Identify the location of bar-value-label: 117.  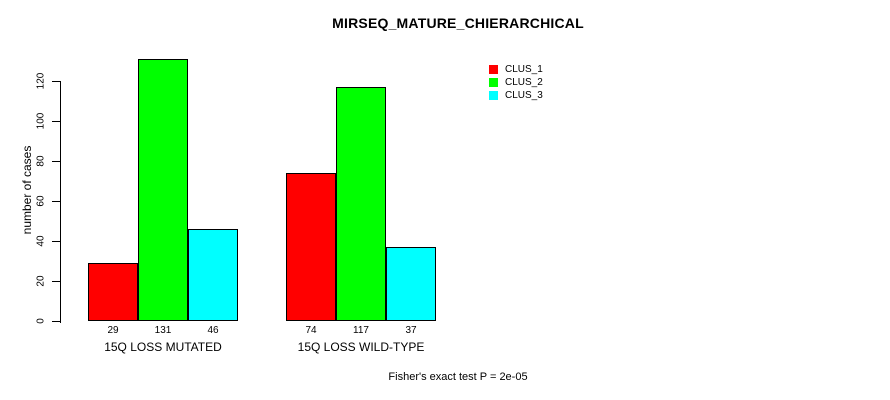
(361, 330).